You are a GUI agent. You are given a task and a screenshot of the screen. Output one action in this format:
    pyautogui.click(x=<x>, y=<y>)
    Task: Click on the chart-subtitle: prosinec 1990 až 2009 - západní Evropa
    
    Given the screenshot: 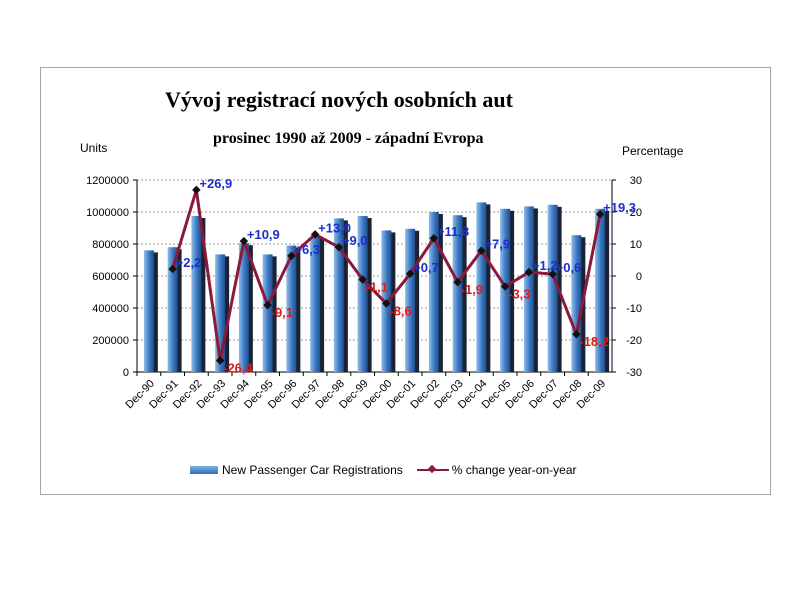 What is the action you would take?
    pyautogui.click(x=348, y=138)
    